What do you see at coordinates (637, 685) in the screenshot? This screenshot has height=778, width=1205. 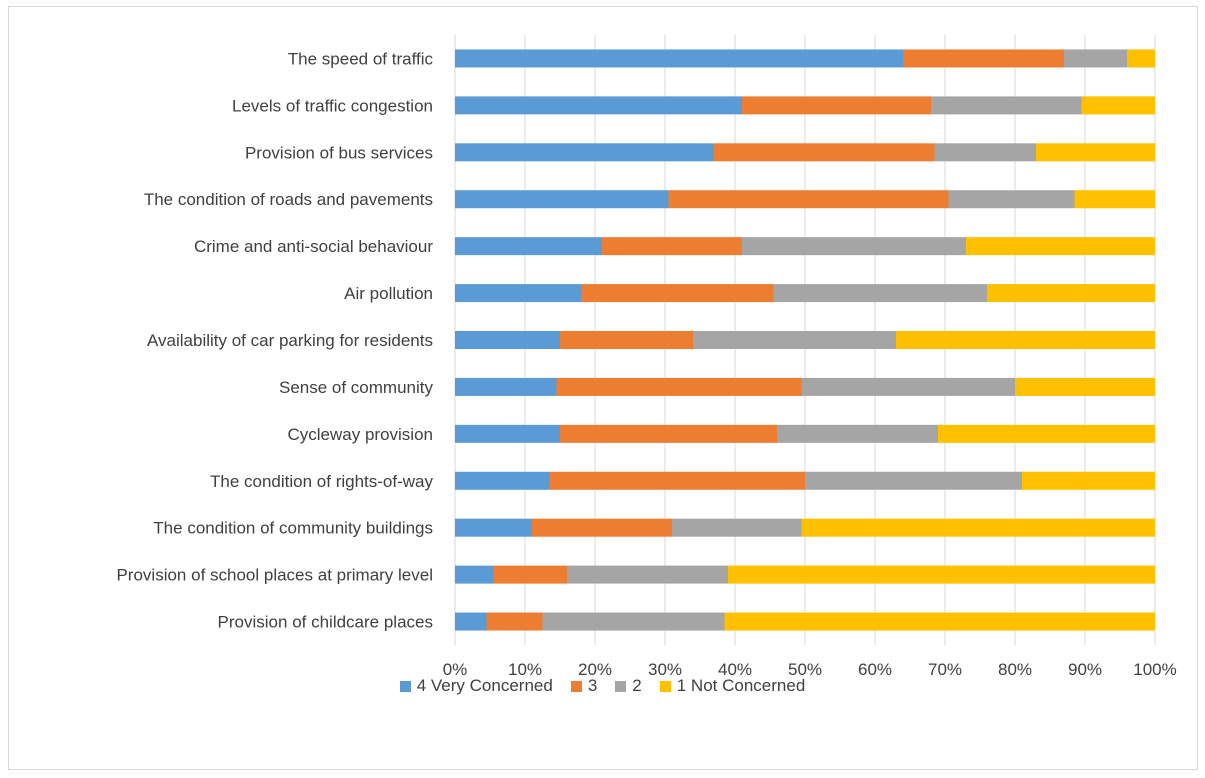 I see `legend-label: 2` at bounding box center [637, 685].